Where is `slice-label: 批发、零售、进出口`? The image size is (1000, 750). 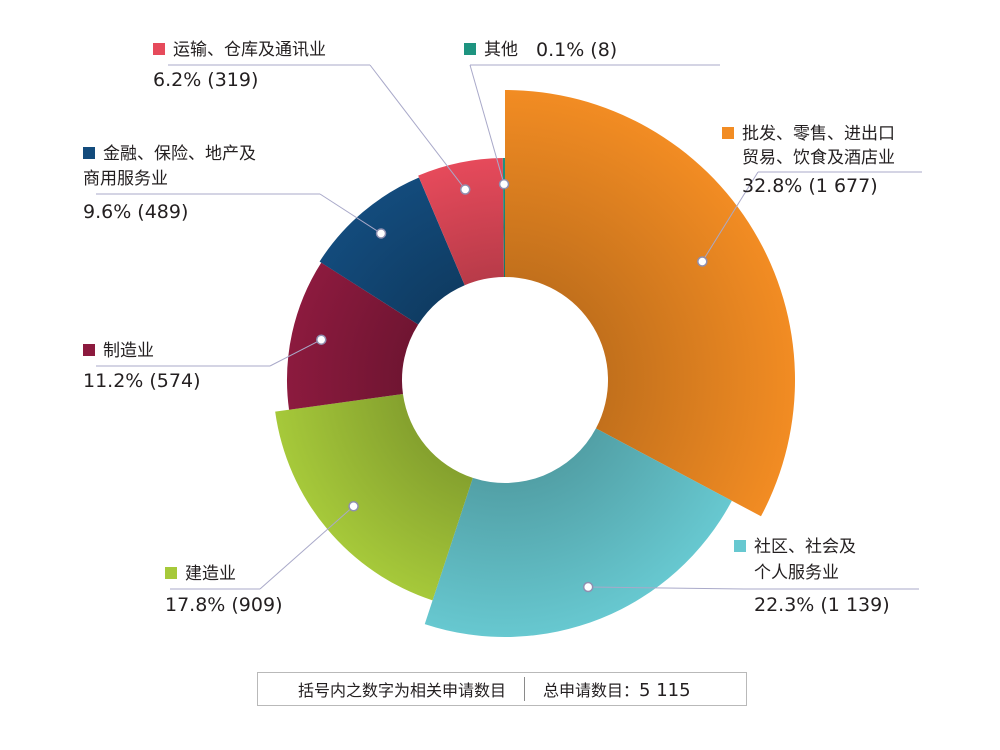
slice-label: 批发、零售、进出口 is located at coordinates (818, 134).